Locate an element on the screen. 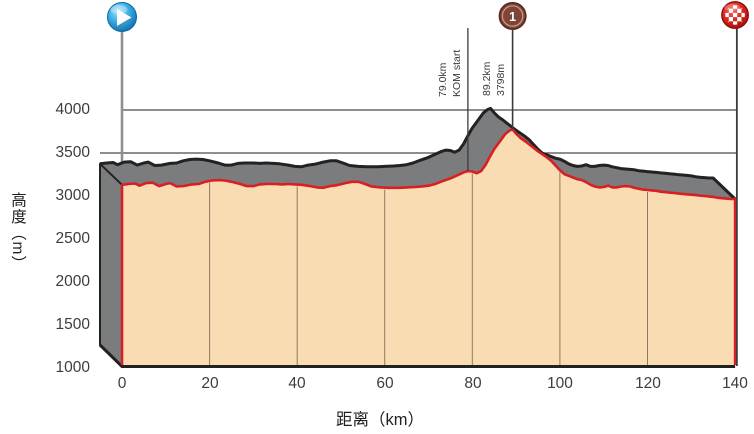 Image resolution: width=754 pixels, height=434 pixels. y-tick-1500: 1500 is located at coordinates (72, 324).